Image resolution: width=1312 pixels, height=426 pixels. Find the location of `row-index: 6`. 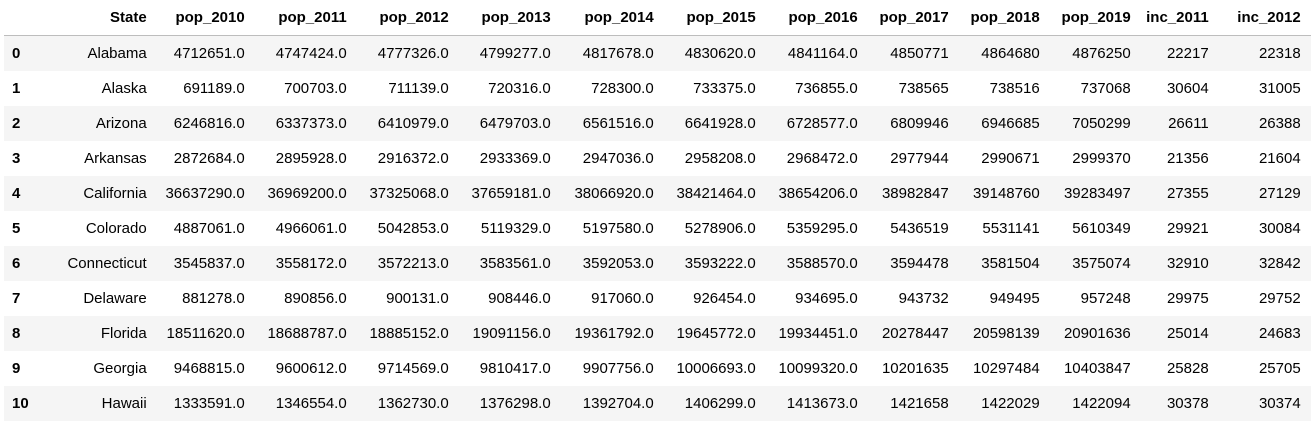

row-index: 6 is located at coordinates (16, 263).